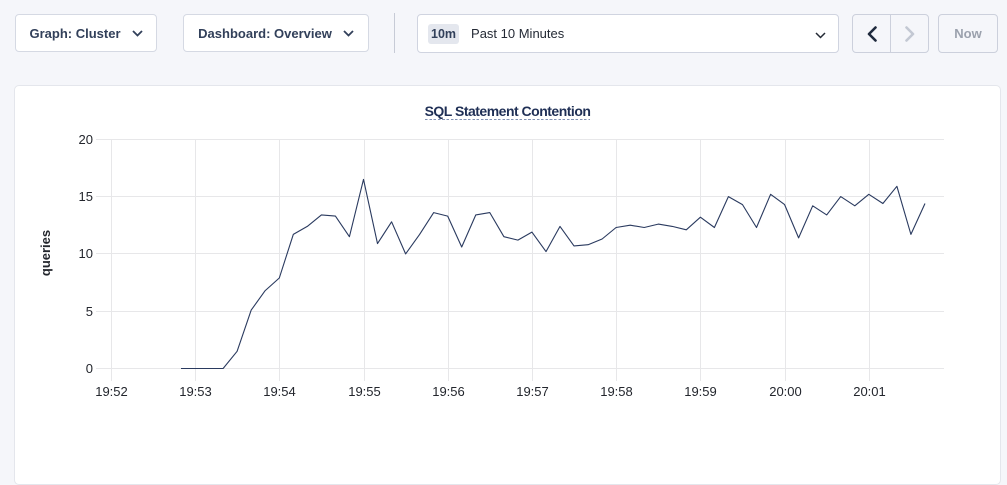  Describe the element at coordinates (448, 391) in the screenshot. I see `svg-text: 19:56` at that location.